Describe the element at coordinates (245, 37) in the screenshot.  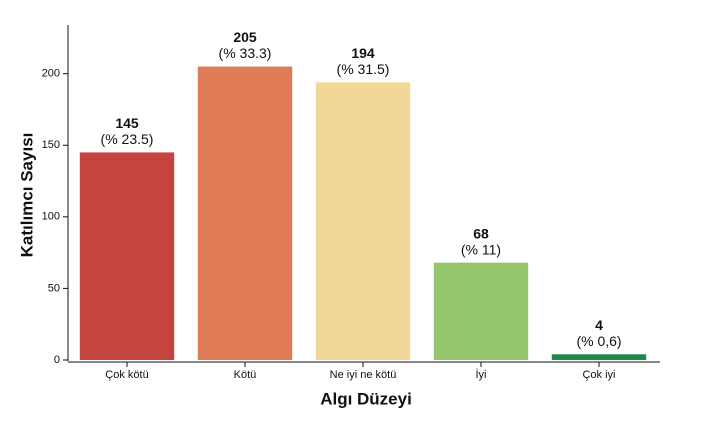
I see `value-label: 205` at that location.